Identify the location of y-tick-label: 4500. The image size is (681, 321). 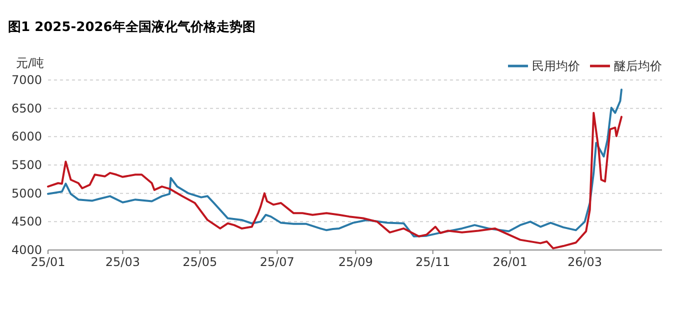
(26, 221).